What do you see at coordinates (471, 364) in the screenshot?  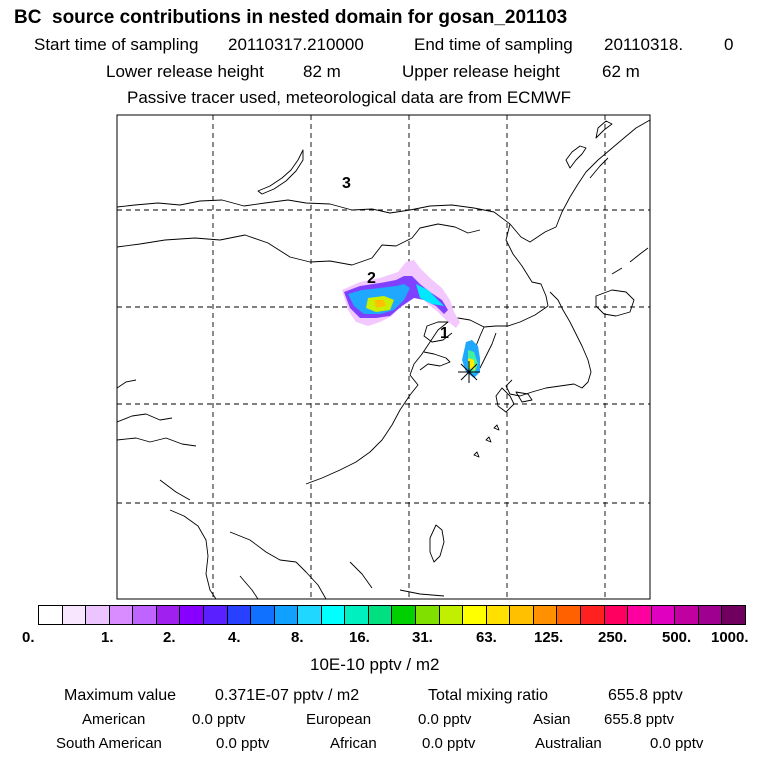 I see `plume-korea-core` at bounding box center [471, 364].